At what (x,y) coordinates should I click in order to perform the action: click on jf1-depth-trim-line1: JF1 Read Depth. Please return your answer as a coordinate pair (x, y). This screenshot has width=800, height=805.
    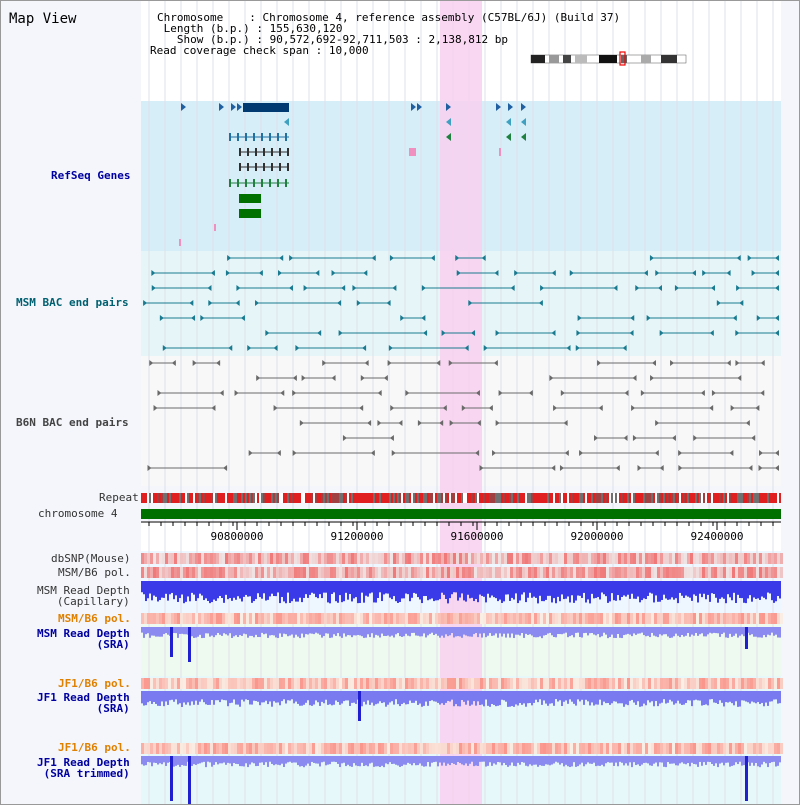
    Looking at the image, I should click on (83, 762).